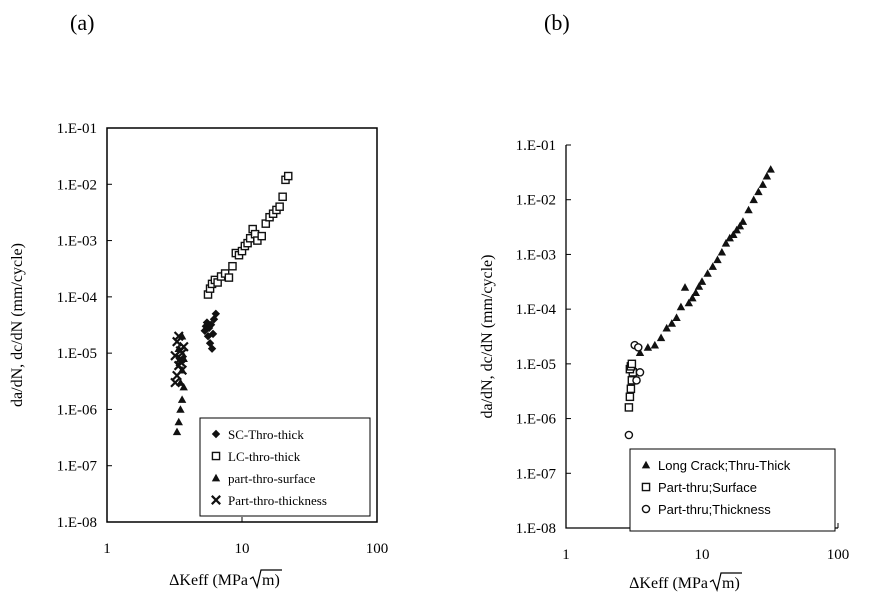 The image size is (870, 609). Describe the element at coordinates (699, 302) in the screenshot. I see `data-points-b` at that location.